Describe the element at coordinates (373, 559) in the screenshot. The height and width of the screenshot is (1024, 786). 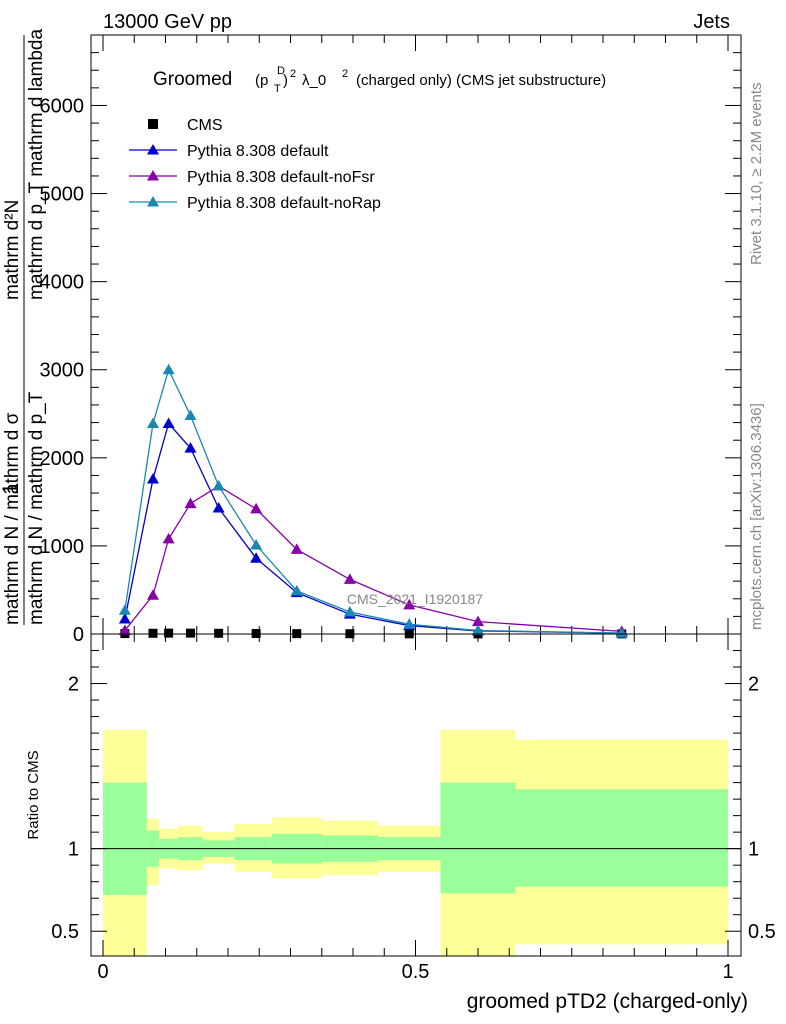
I see `series-line` at that location.